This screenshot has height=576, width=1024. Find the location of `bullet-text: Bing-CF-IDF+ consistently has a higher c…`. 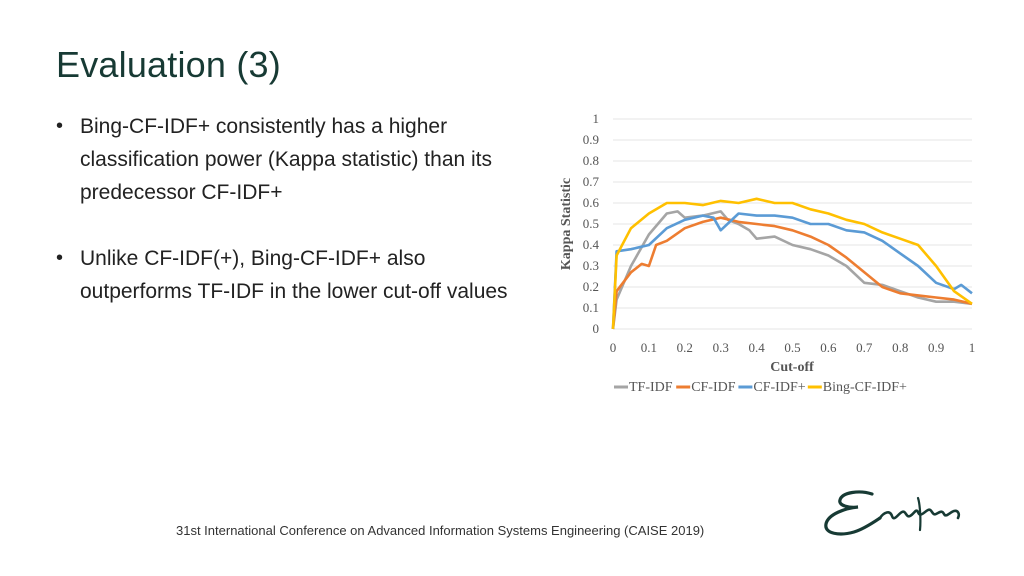

bullet-text: Bing-CF-IDF+ consistently has a higher c… is located at coordinates (286, 159).